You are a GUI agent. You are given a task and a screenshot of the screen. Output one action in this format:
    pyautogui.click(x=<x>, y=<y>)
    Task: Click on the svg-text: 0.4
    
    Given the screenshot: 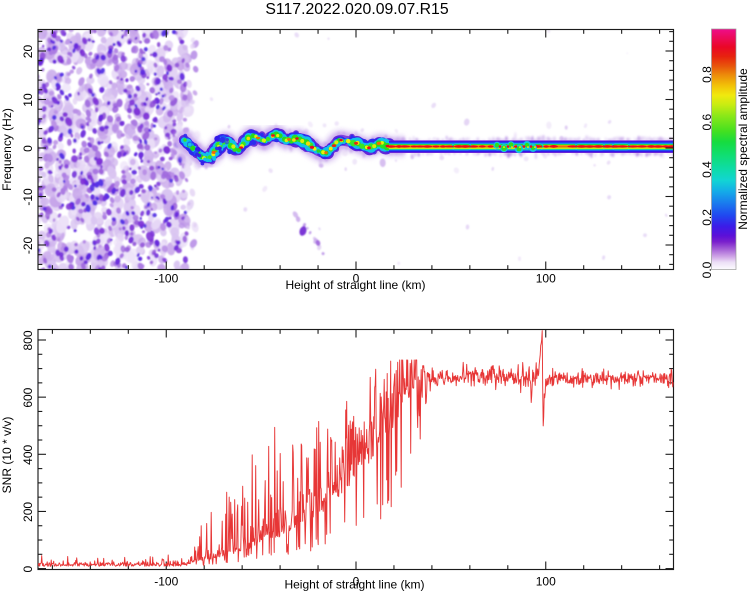 What is the action you would take?
    pyautogui.click(x=707, y=169)
    